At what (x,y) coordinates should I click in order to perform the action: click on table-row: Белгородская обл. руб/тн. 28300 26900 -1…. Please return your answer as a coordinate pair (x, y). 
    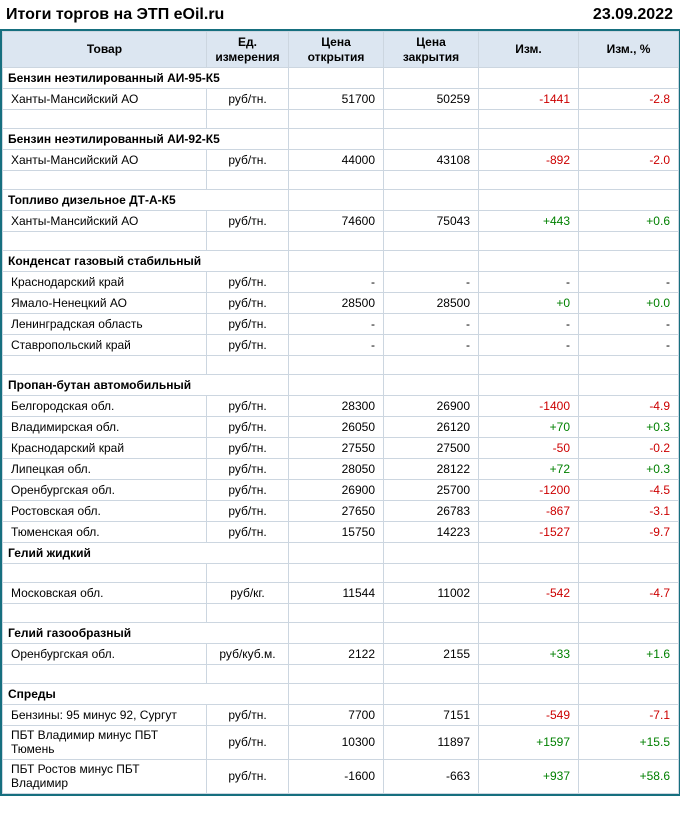
    Looking at the image, I should click on (340, 406).